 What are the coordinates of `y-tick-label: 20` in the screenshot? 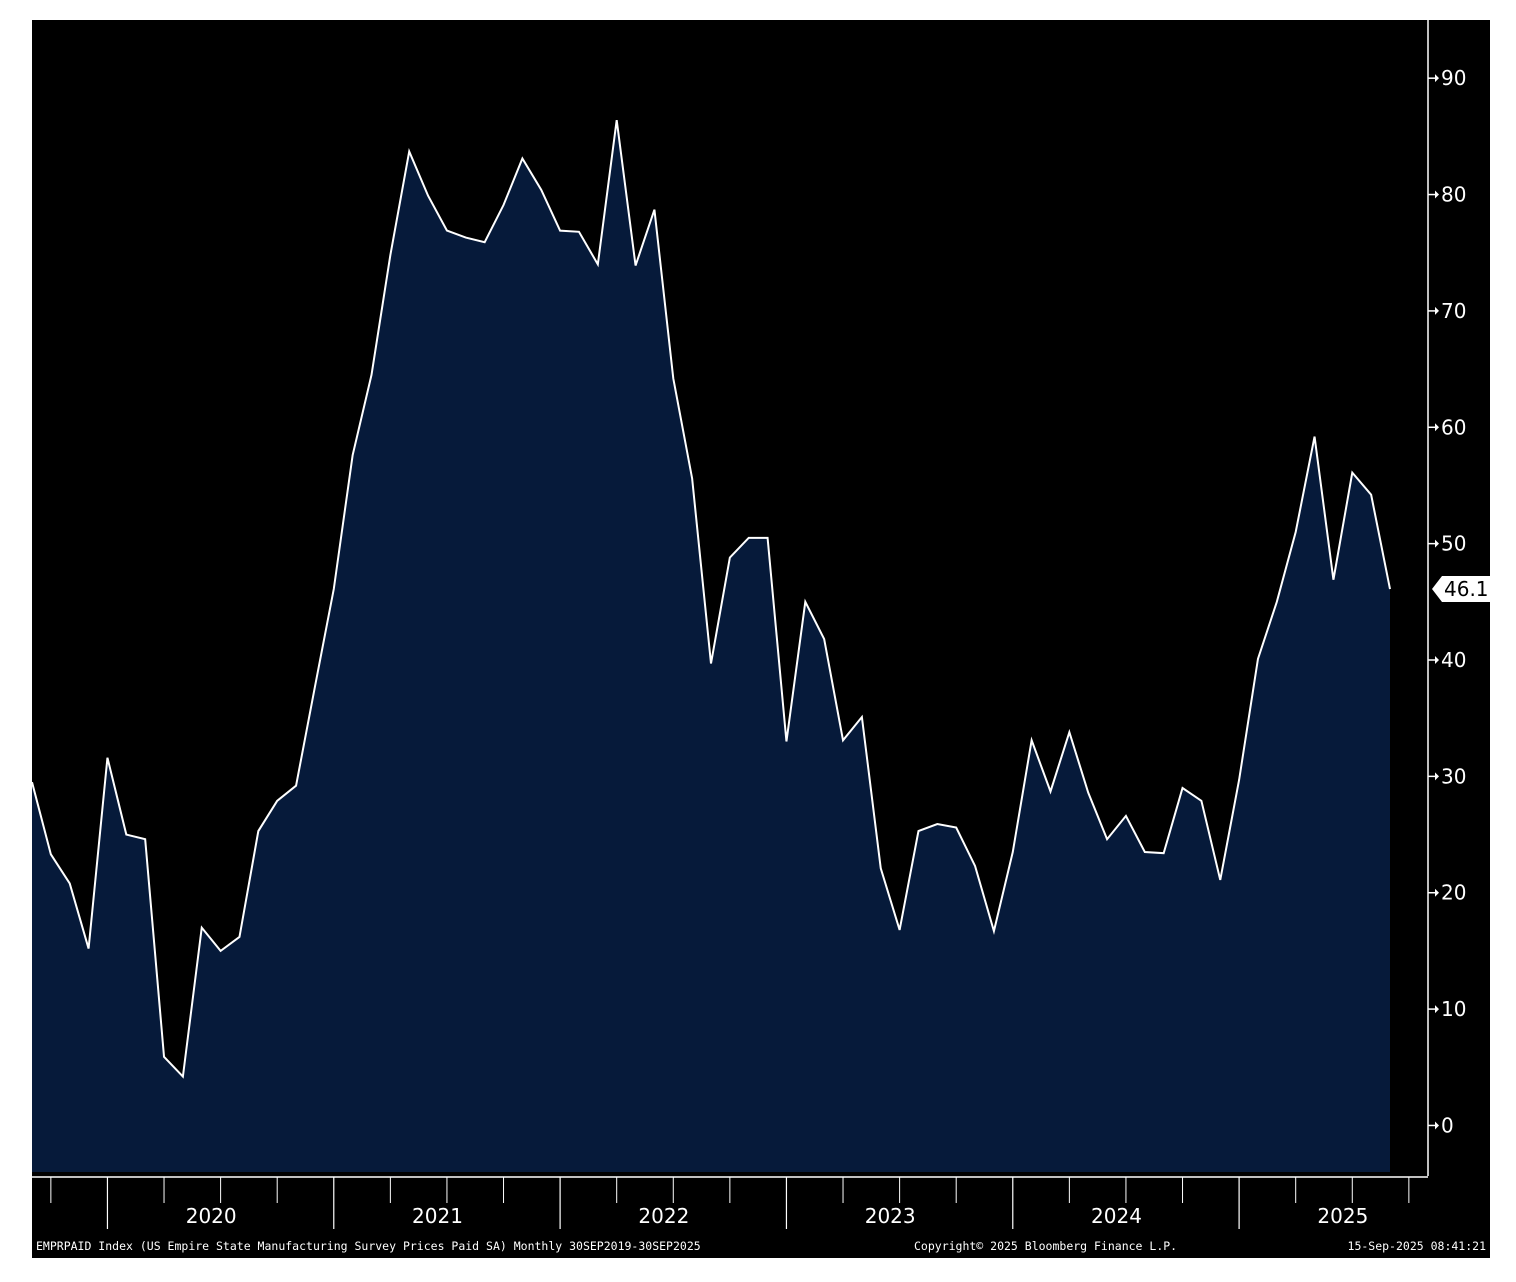 It's located at (1453, 893).